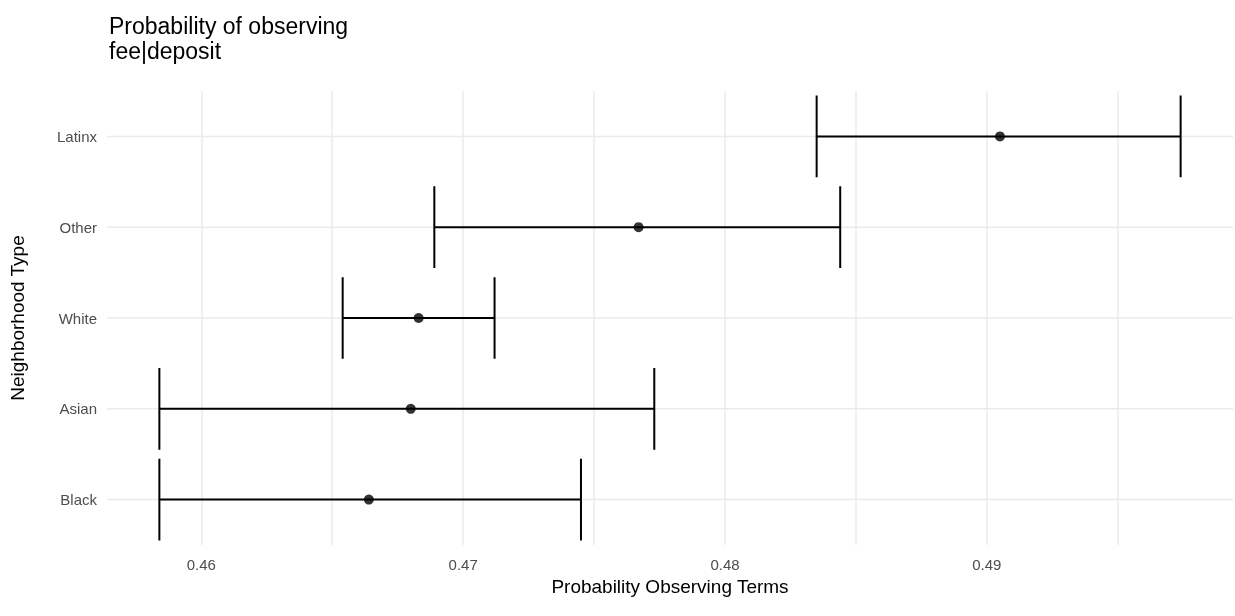  I want to click on chart-title: Probability of observing fee|deposit, so click(232, 38).